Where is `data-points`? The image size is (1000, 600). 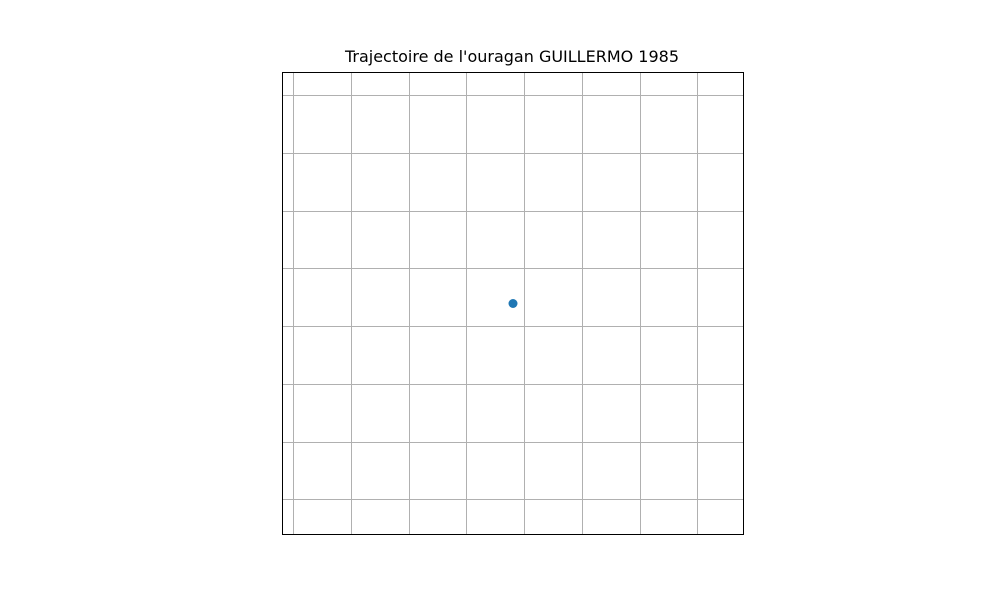 data-points is located at coordinates (513, 303).